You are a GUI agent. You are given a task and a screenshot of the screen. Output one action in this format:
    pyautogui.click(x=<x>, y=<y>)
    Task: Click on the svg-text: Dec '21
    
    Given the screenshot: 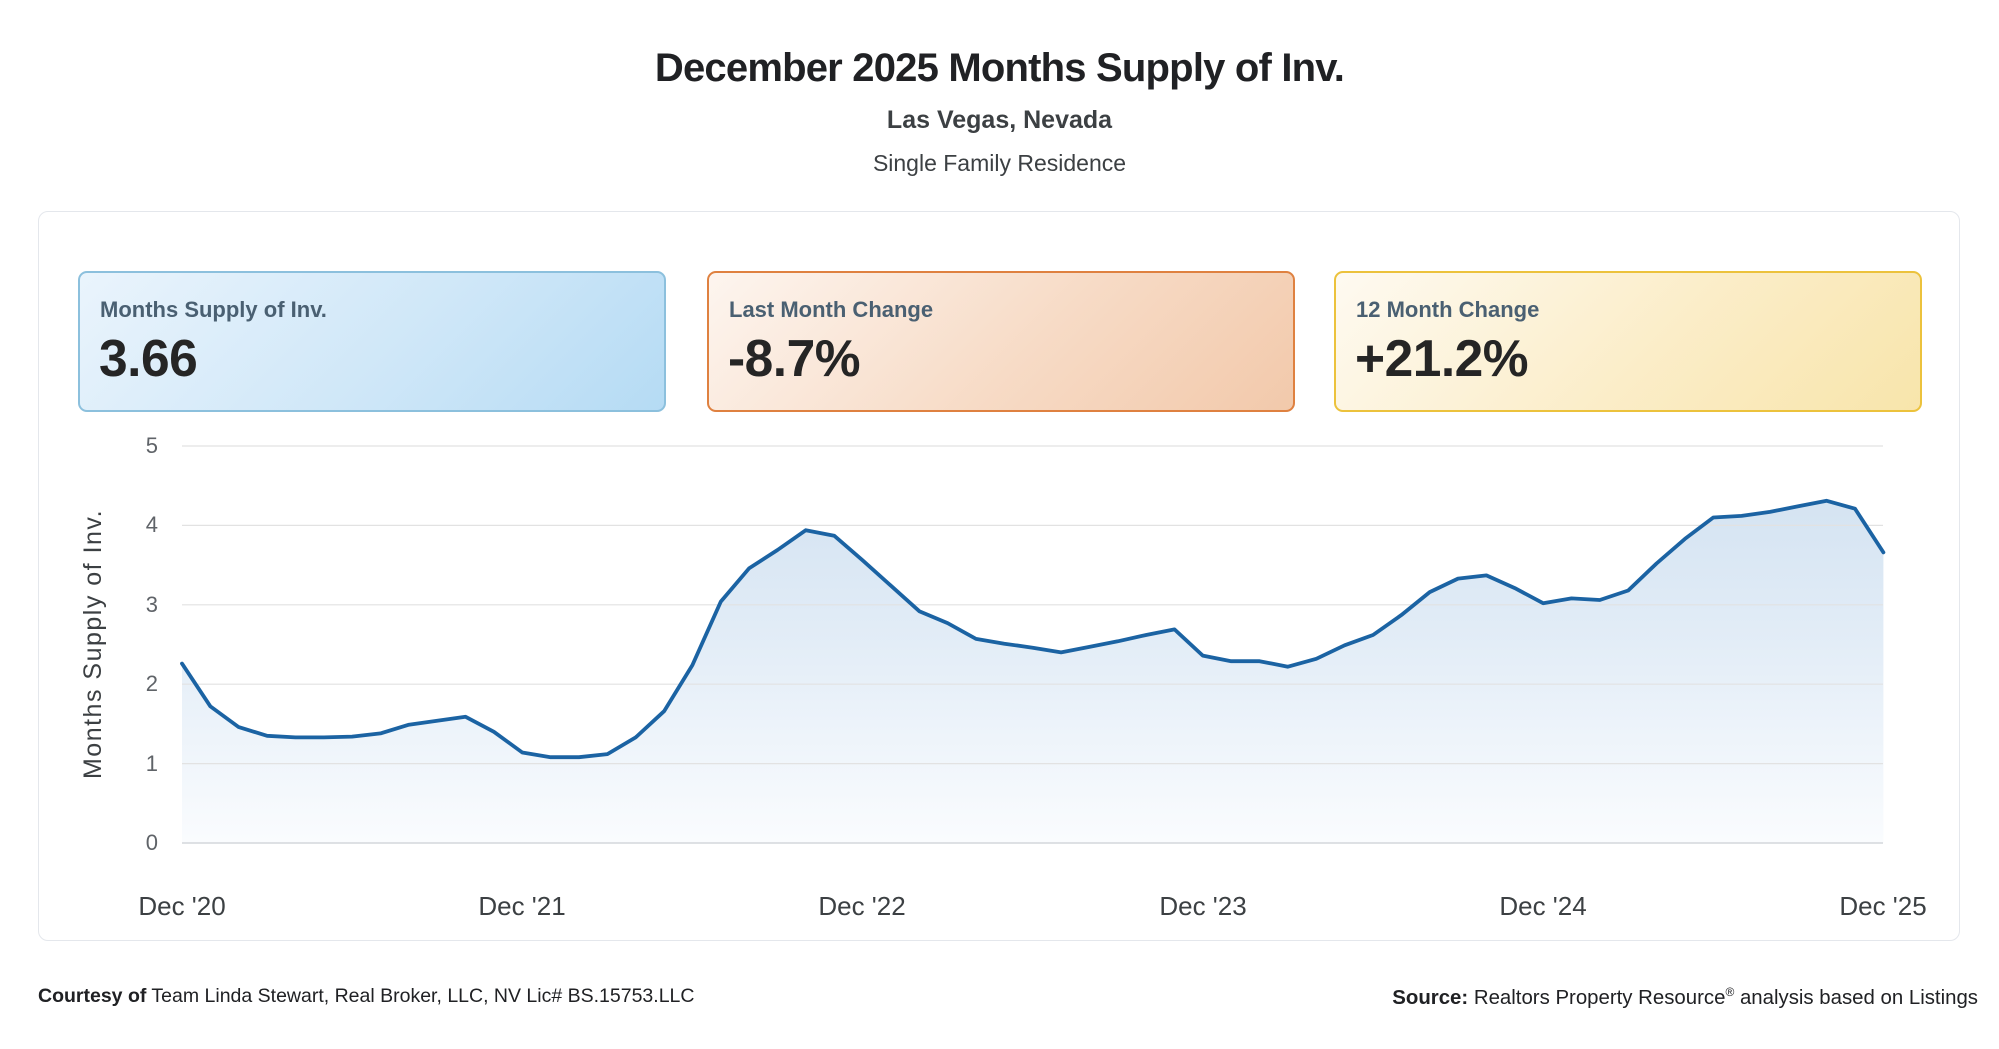 What is the action you would take?
    pyautogui.click(x=521, y=906)
    